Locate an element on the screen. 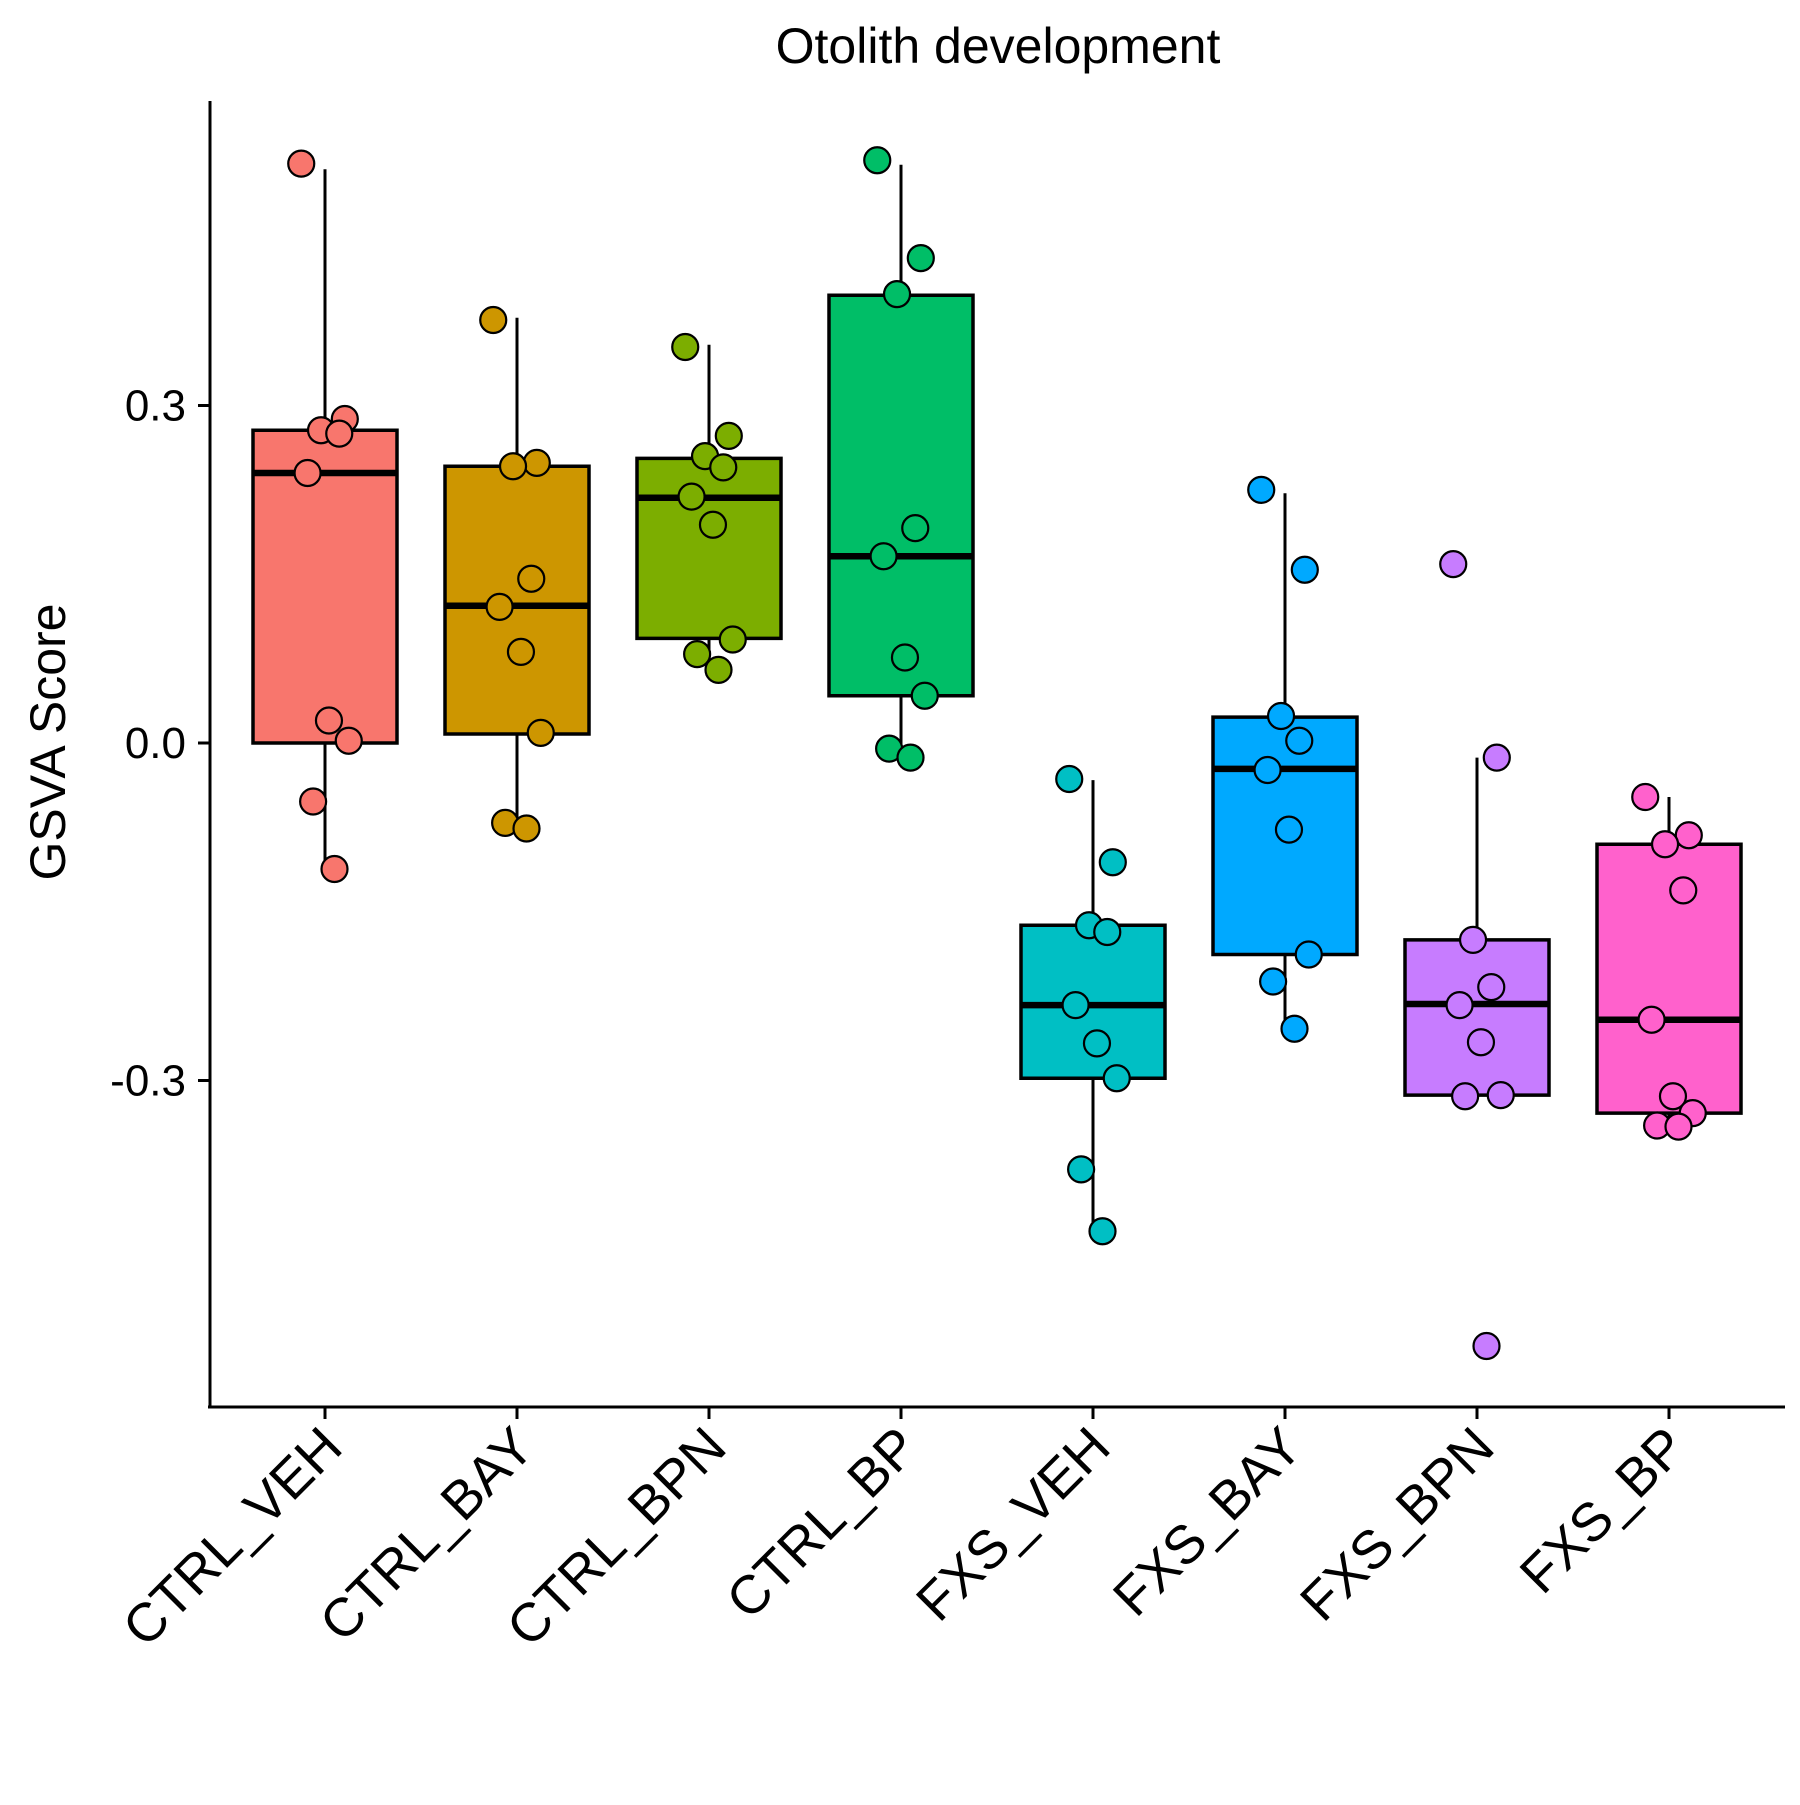 This screenshot has width=1800, height=1805. y-axis-label: GSVA Score is located at coordinates (48, 742).